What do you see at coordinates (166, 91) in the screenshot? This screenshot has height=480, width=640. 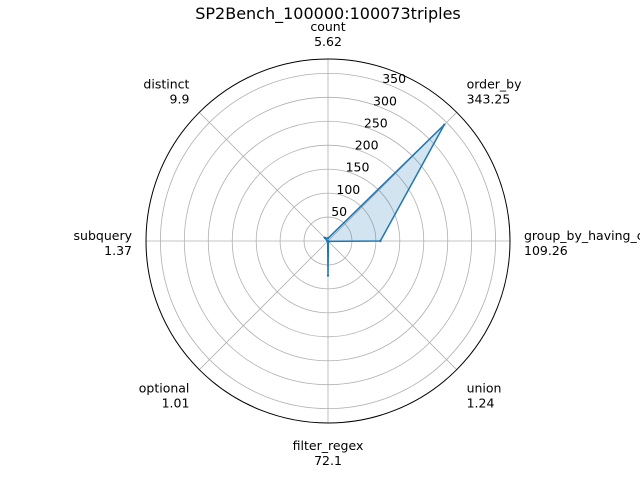 I see `axis-label-distinct: distinct 9.9` at bounding box center [166, 91].